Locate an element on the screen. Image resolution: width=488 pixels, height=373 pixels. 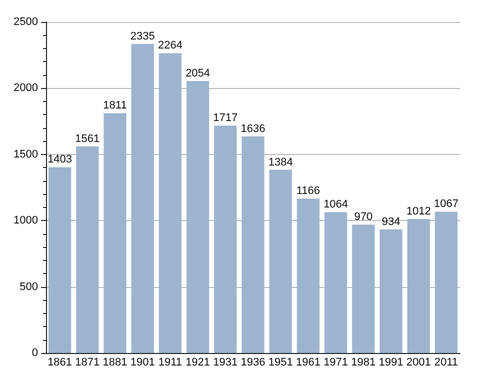
x-tick-label: 1871 is located at coordinates (87, 362).